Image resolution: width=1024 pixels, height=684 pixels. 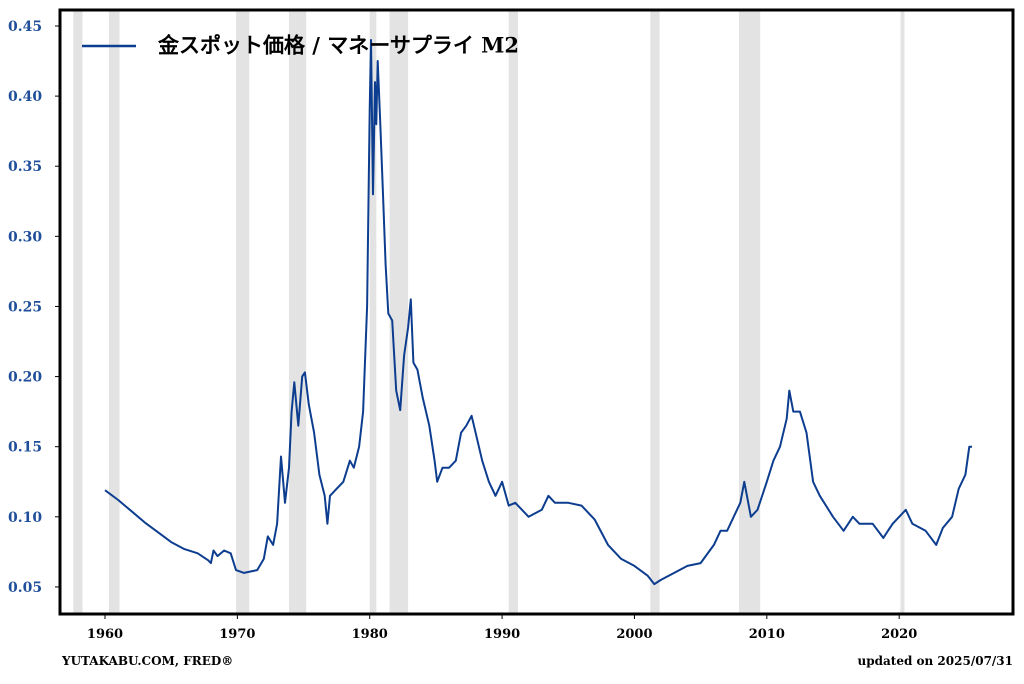 I want to click on y-tick-label: 0.15, so click(x=25, y=448).